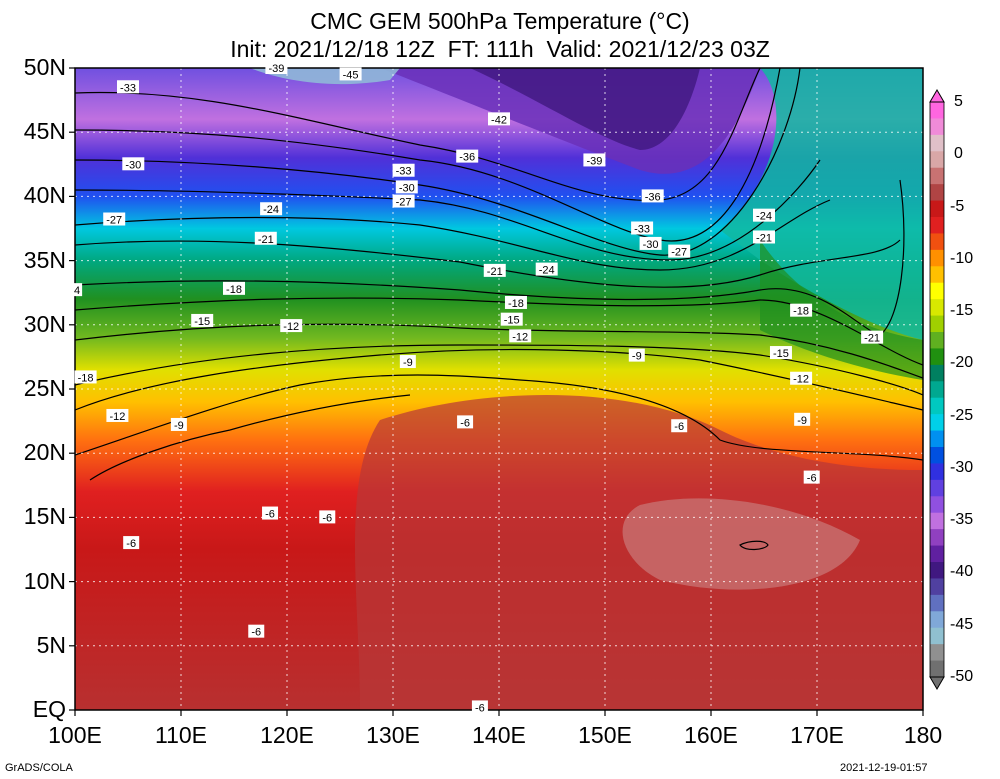 This screenshot has height=779, width=1000. I want to click on lat-label: 45N, so click(44, 131).